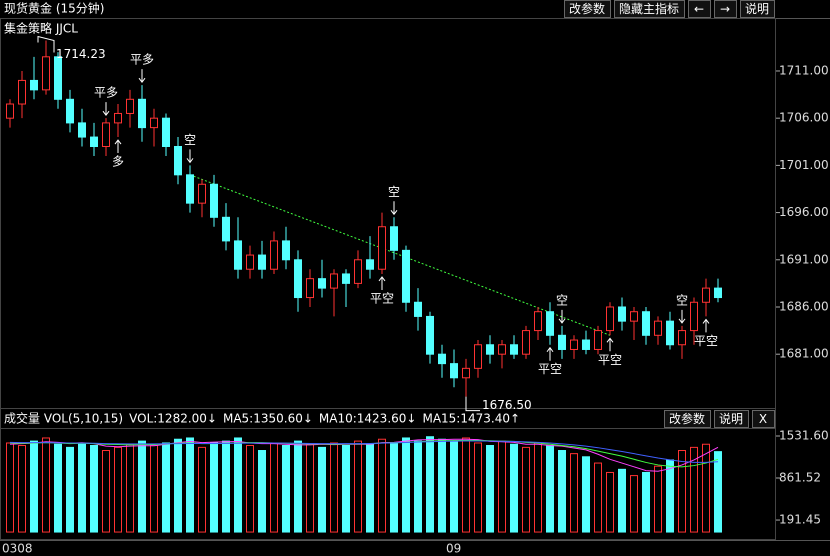 The width and height of the screenshot is (830, 556). I want to click on y-tick-label: 1696.00, so click(804, 212).